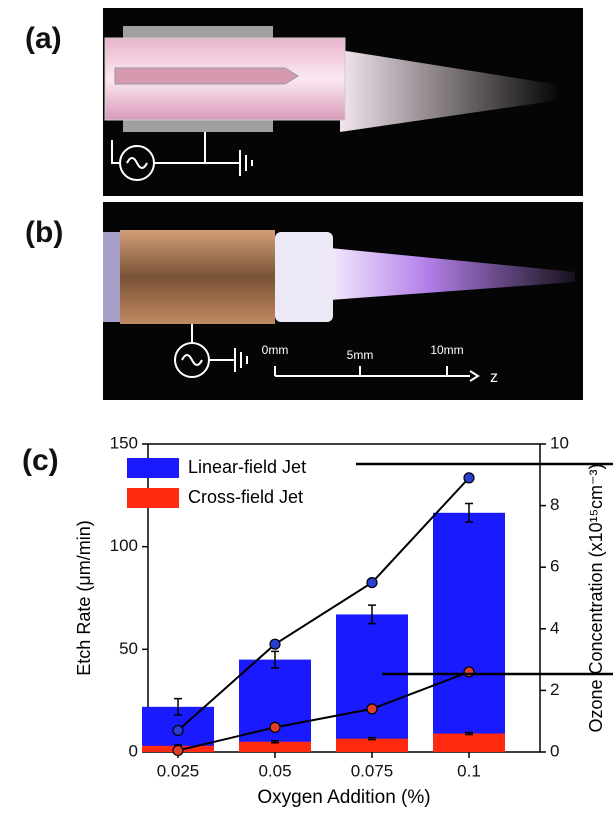 This screenshot has width=613, height=818. Describe the element at coordinates (133, 750) in the screenshot. I see `y-tick-label: 0` at that location.